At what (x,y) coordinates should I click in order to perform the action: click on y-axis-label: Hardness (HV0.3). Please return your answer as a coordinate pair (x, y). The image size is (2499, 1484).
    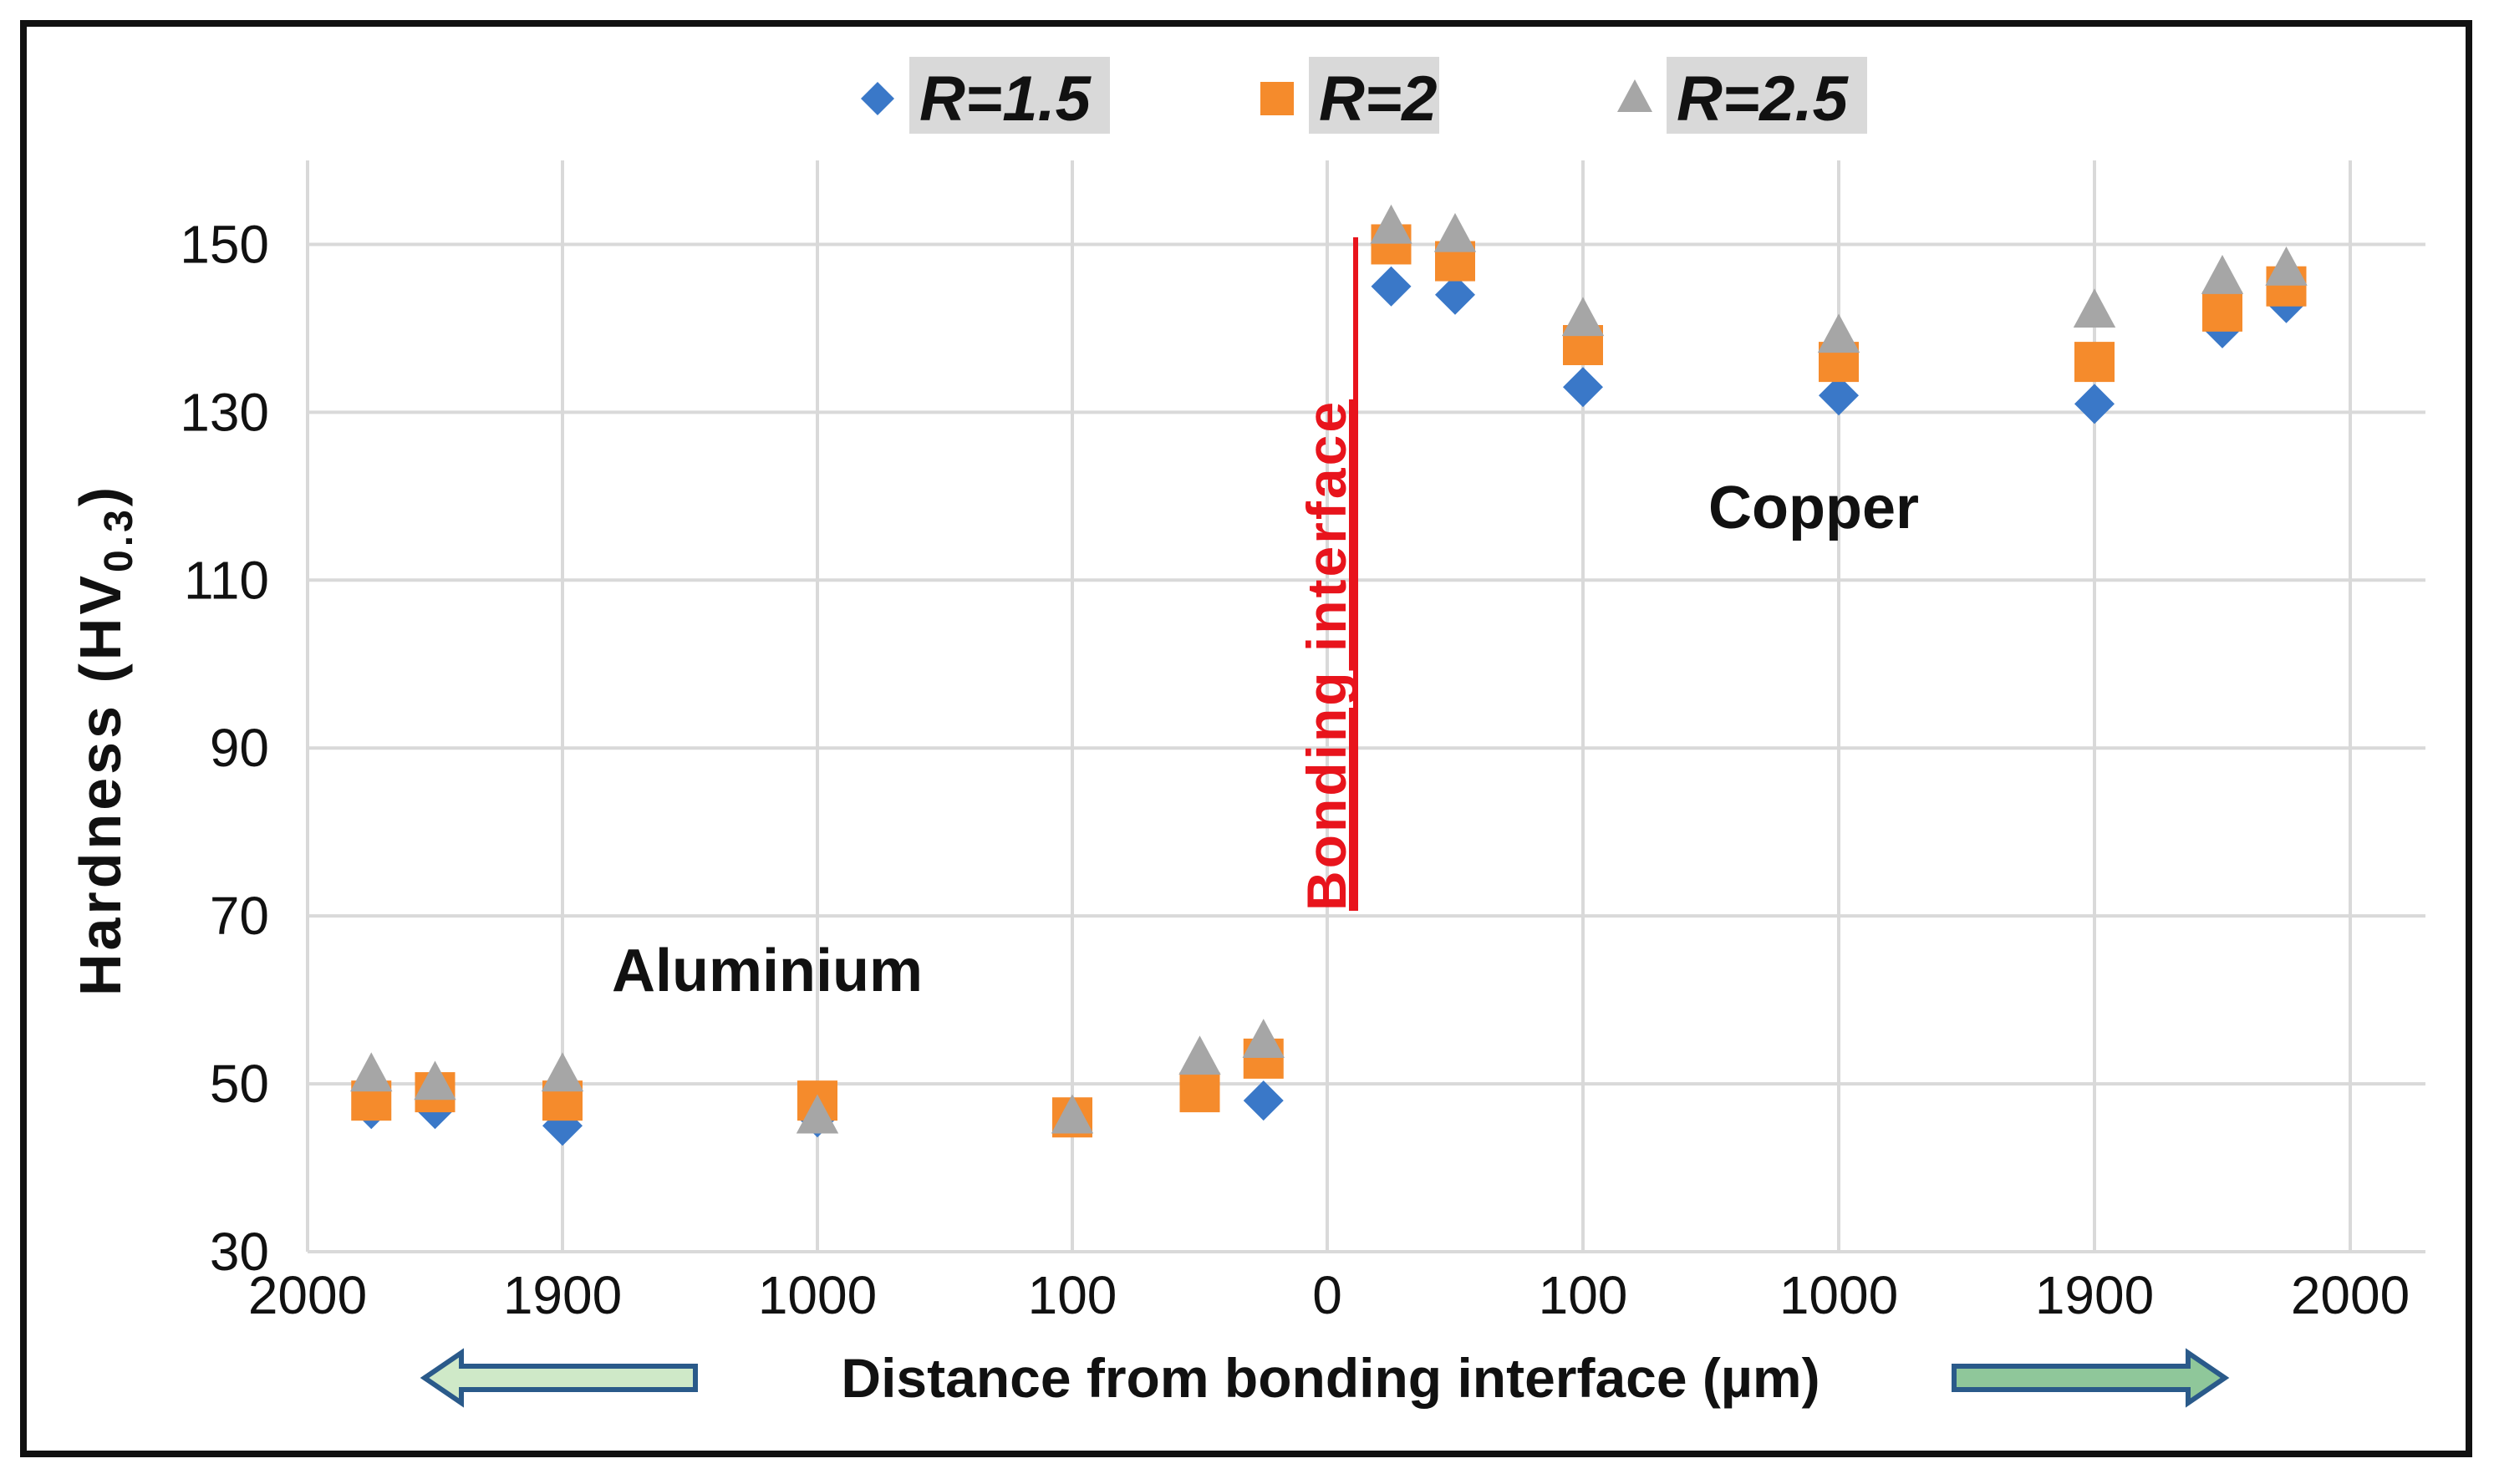
    Looking at the image, I should click on (104, 740).